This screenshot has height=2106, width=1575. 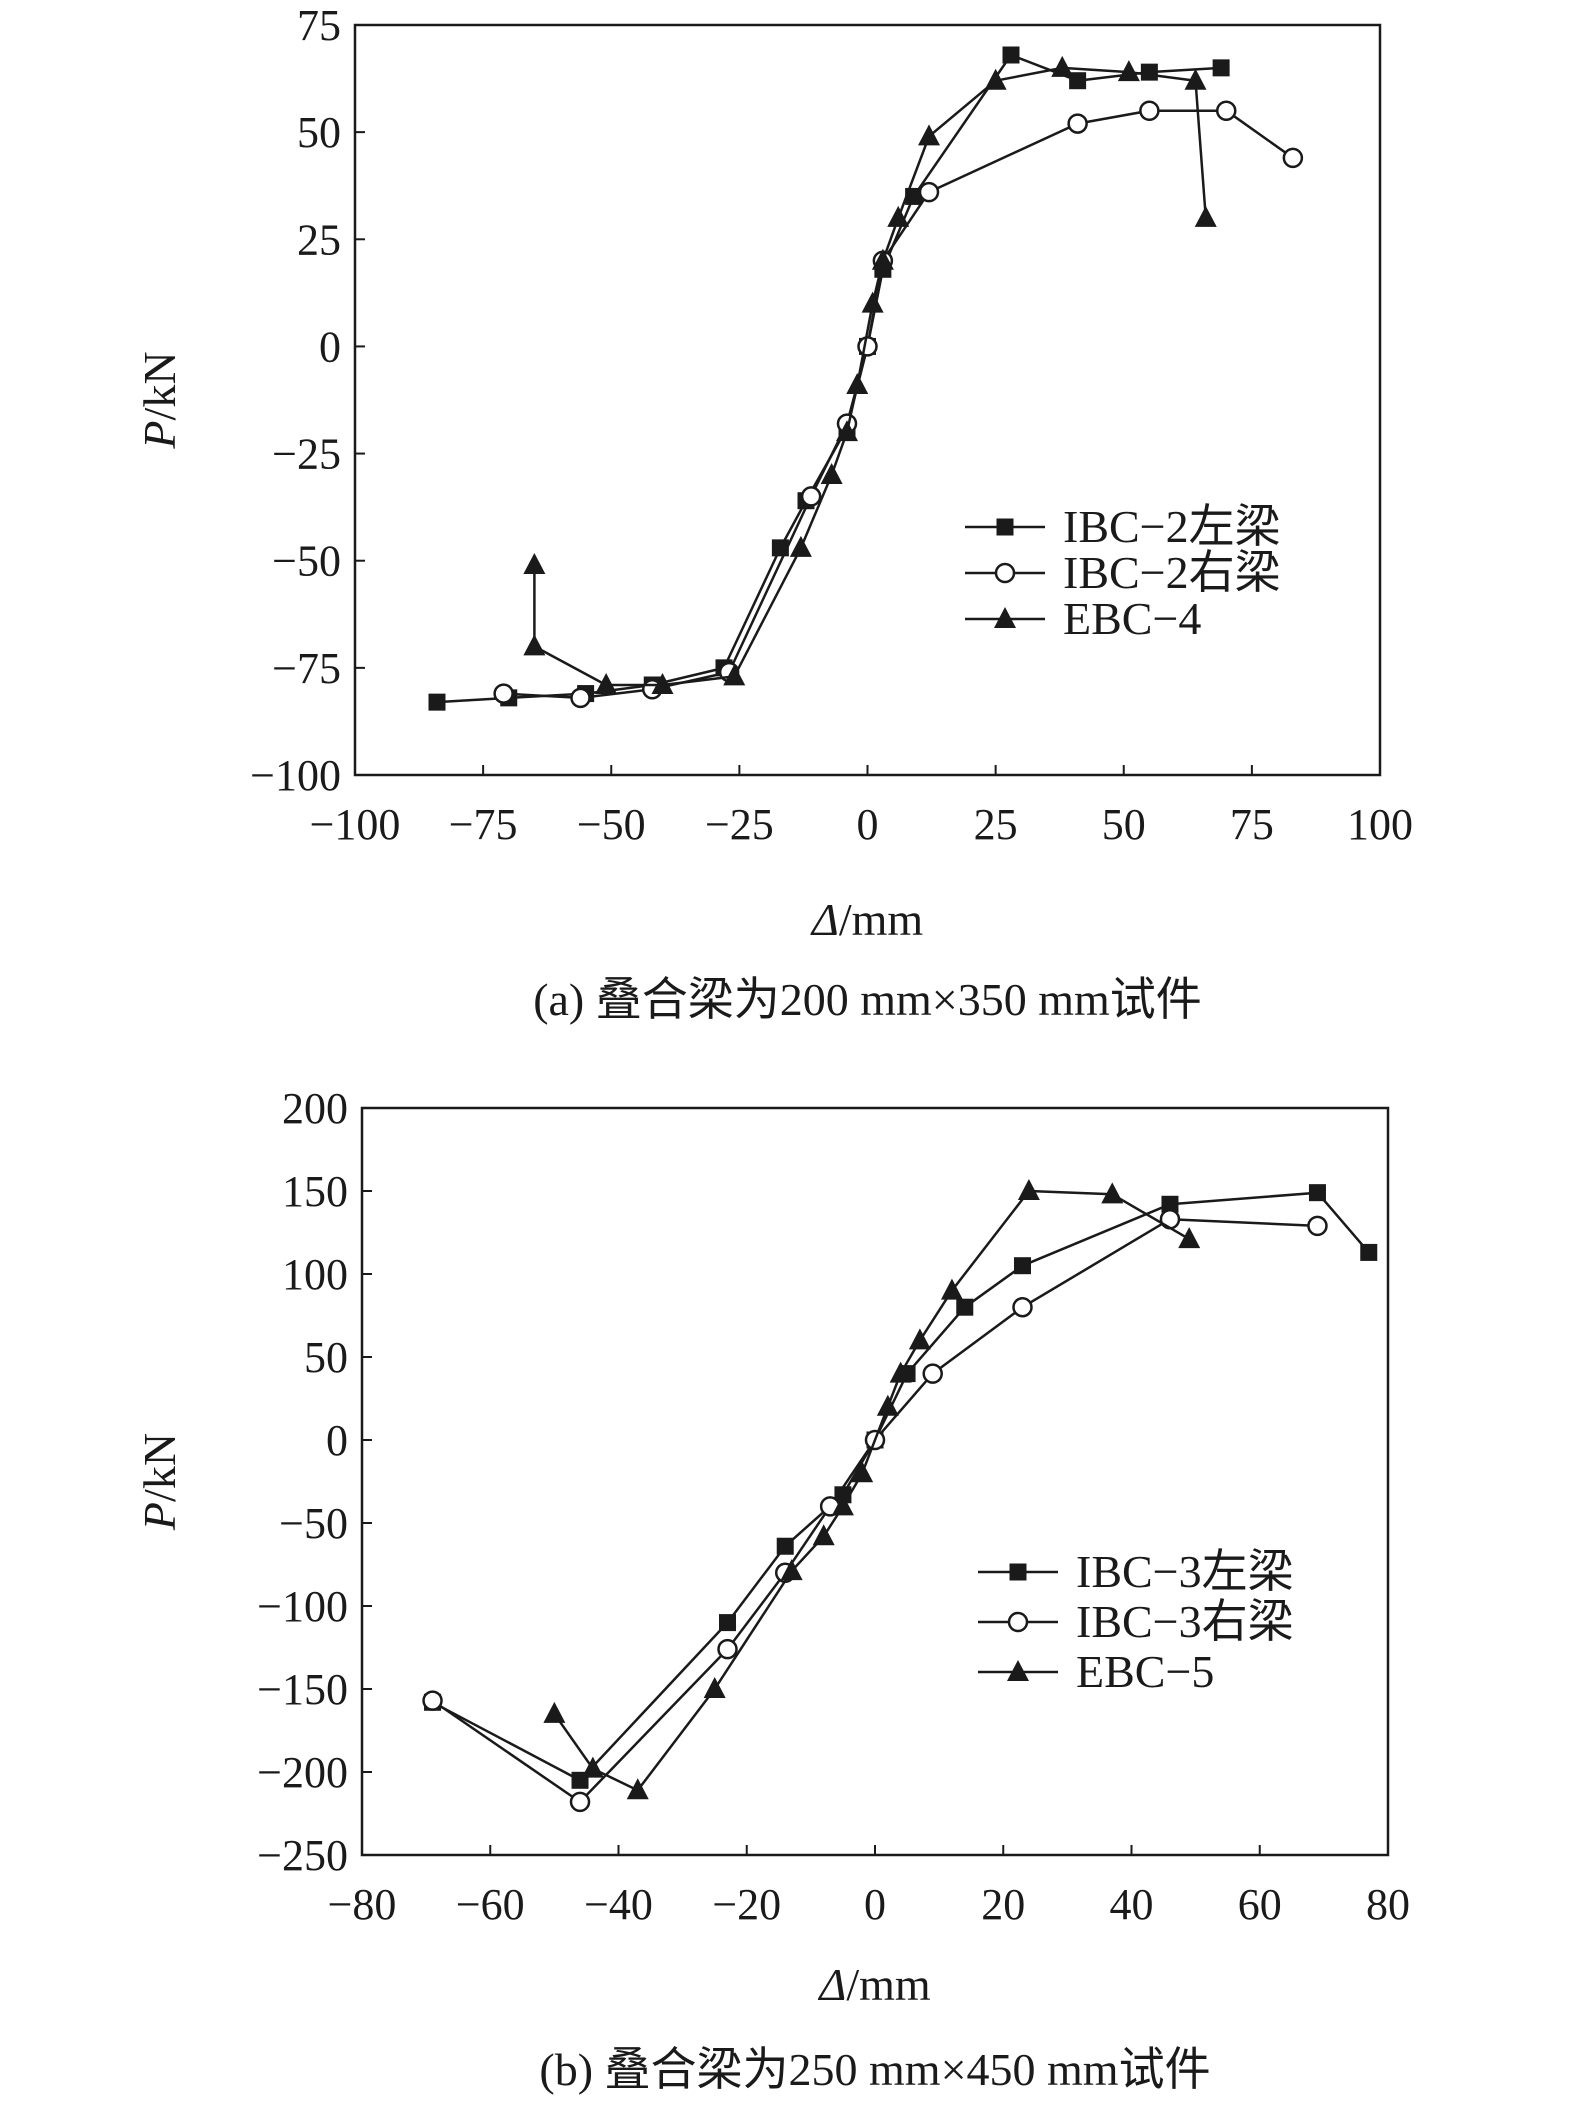 I want to click on x-tick-label: −20, so click(x=746, y=1904).